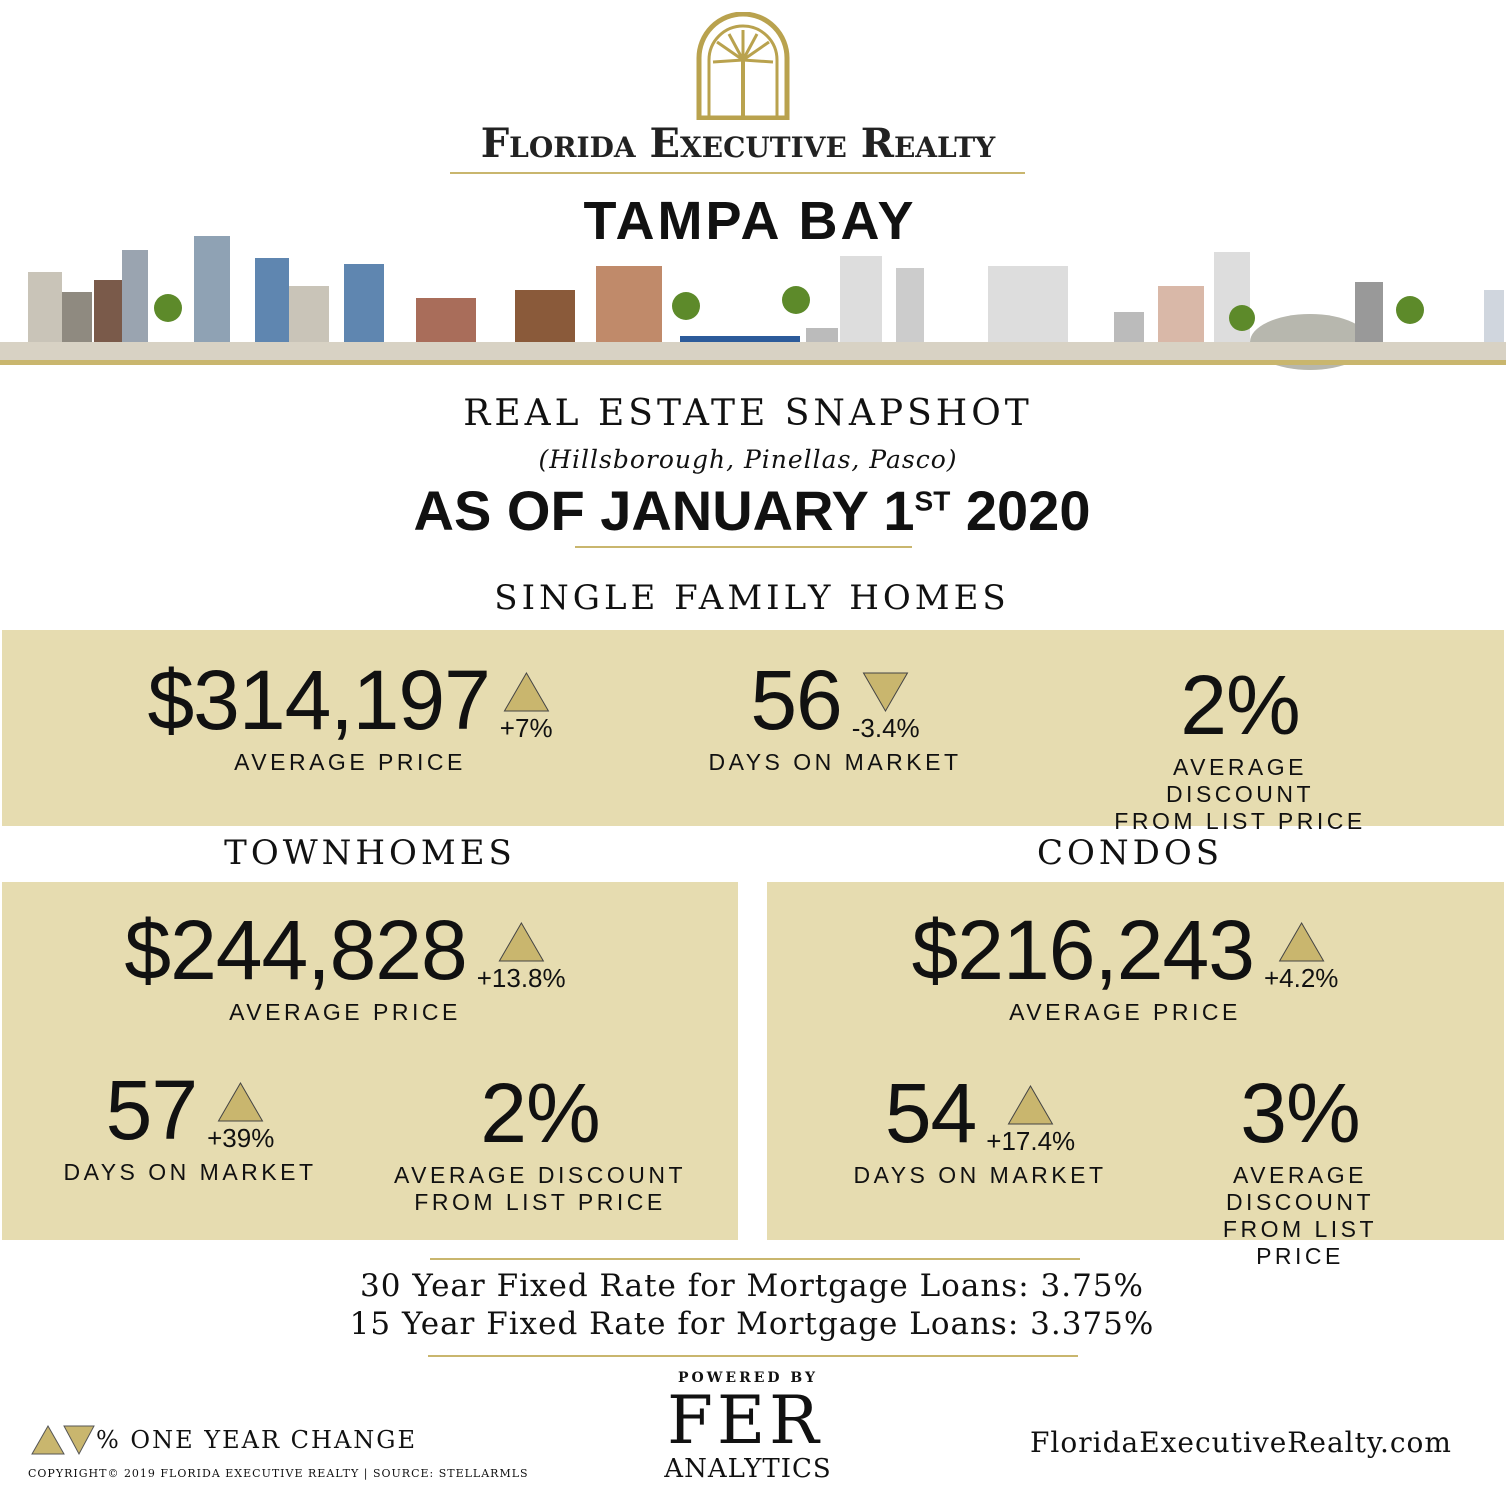  I want to click on stat-change-group: +7%, so click(526, 707).